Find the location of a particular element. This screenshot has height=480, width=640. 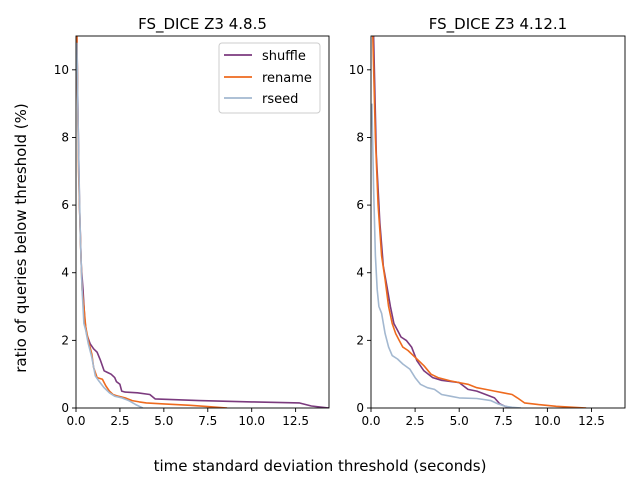

legend-label-rename: rename is located at coordinates (287, 78).